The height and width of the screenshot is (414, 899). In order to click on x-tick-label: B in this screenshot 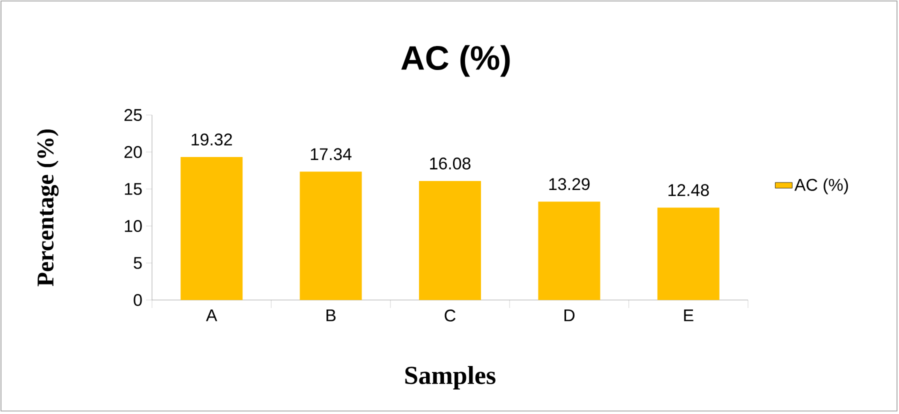, I will do `click(331, 316)`.